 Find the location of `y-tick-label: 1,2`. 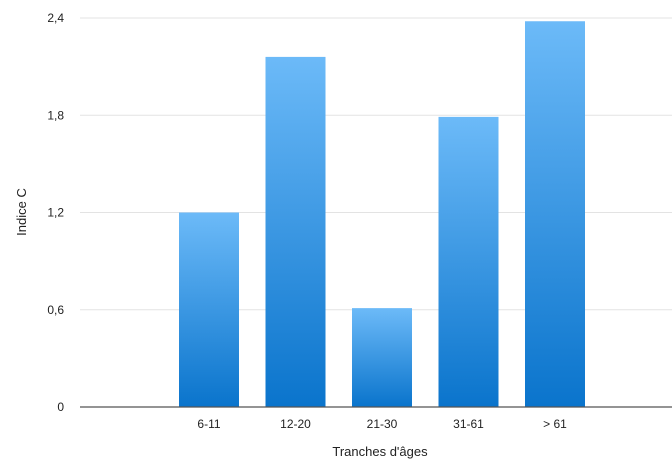

y-tick-label: 1,2 is located at coordinates (55, 213).